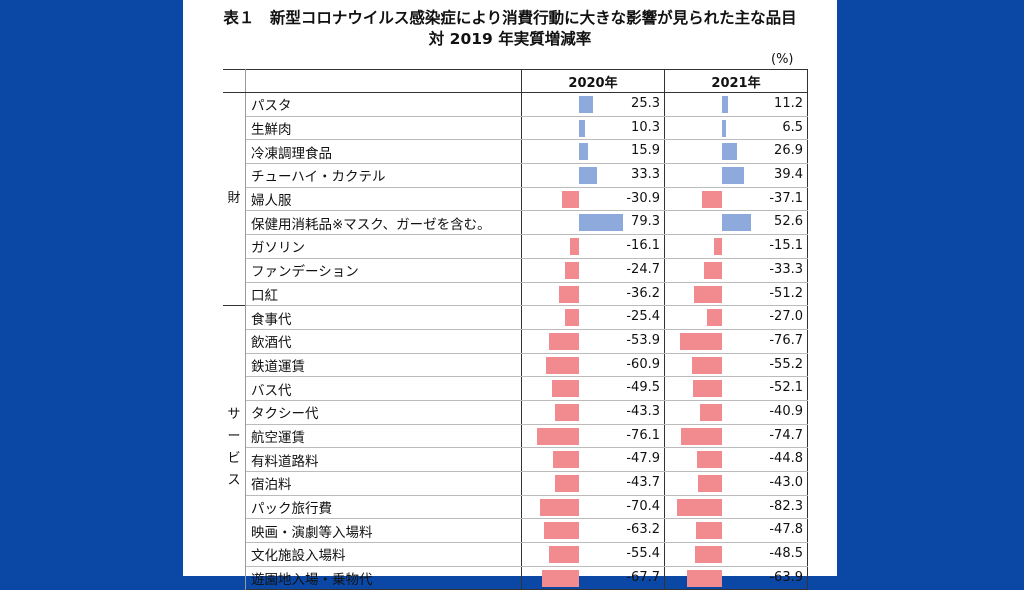 The width and height of the screenshot is (1024, 590). What do you see at coordinates (234, 447) in the screenshot?
I see `group-label-cell: サービス` at bounding box center [234, 447].